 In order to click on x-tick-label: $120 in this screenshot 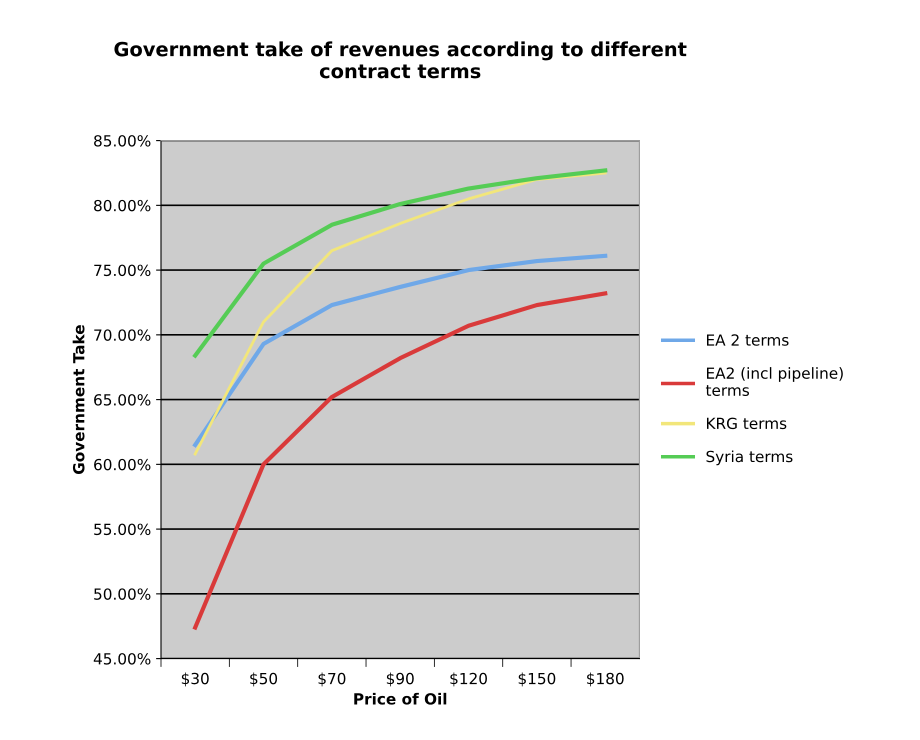, I will do `click(468, 679)`.